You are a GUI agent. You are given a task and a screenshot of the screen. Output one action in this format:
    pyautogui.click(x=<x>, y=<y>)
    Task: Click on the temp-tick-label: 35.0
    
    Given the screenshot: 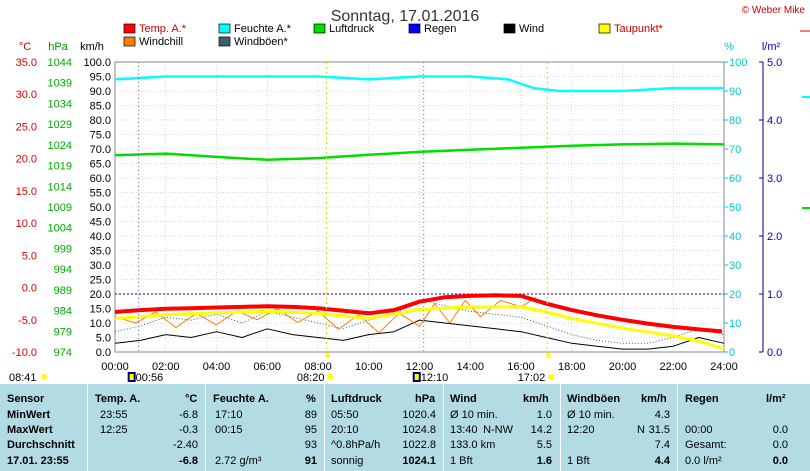 What is the action you would take?
    pyautogui.click(x=26, y=63)
    